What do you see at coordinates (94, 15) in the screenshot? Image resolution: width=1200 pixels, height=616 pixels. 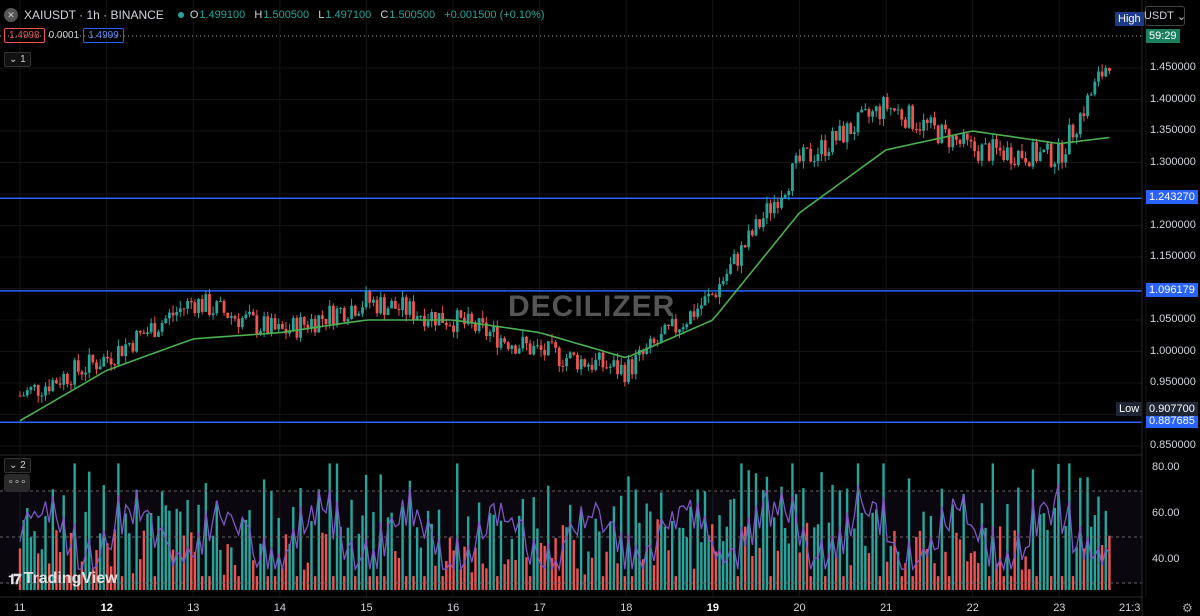 I see `symbol-title: XAIUSDT · 1h · BINANCE` at bounding box center [94, 15].